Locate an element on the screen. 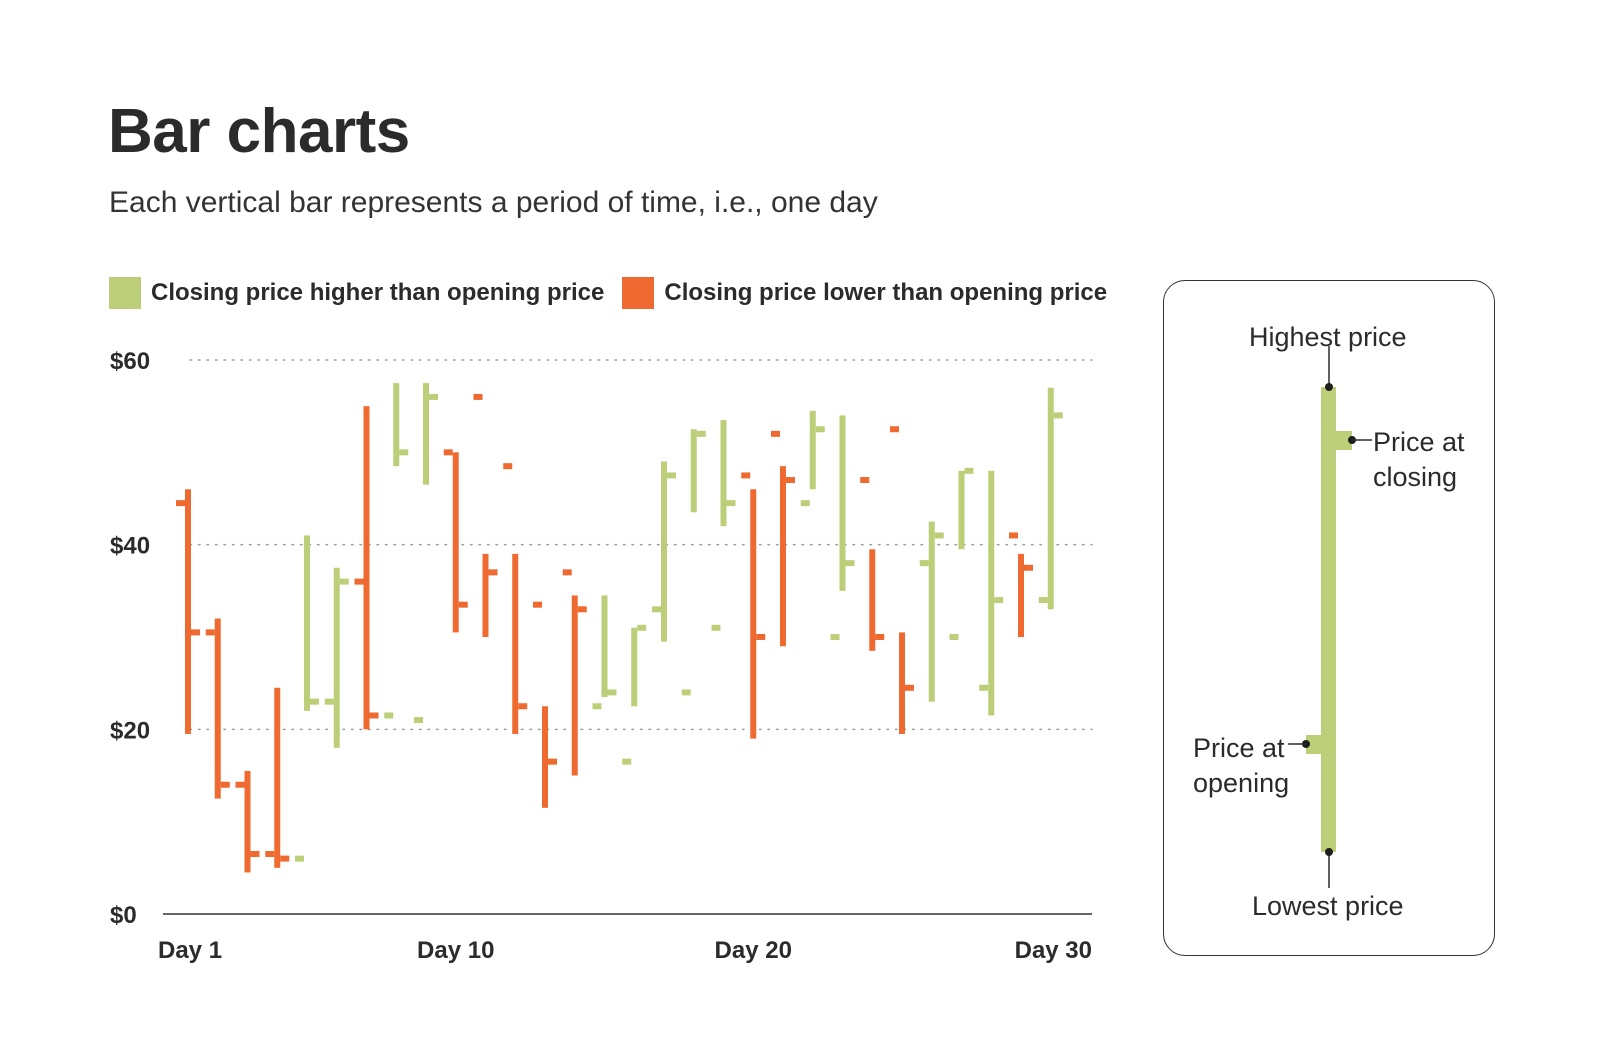  highest-price-label: Highest price is located at coordinates (1328, 337).